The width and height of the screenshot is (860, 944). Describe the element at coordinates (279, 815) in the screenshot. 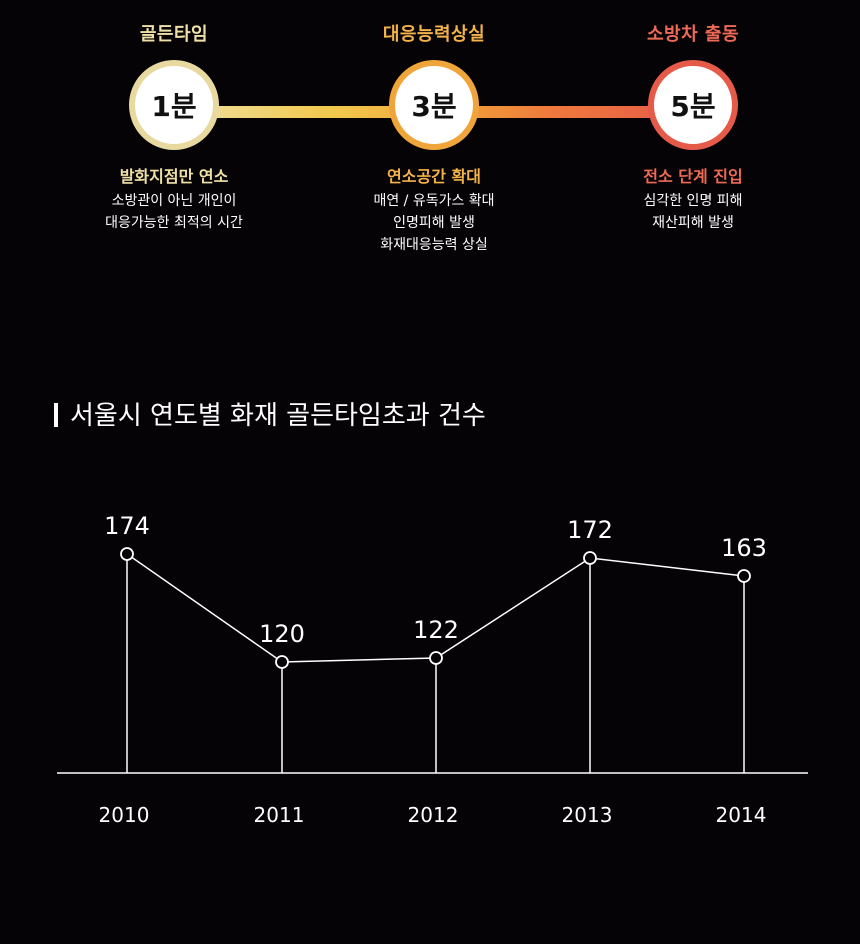

I see `x-tick-label: 2011` at that location.